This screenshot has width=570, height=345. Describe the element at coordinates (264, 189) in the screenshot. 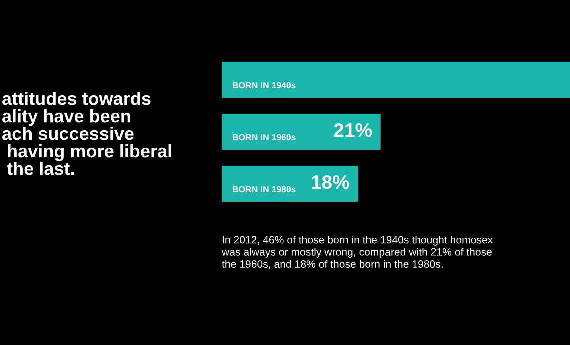

I see `y-tick-label: BORN IN 1980s` at that location.